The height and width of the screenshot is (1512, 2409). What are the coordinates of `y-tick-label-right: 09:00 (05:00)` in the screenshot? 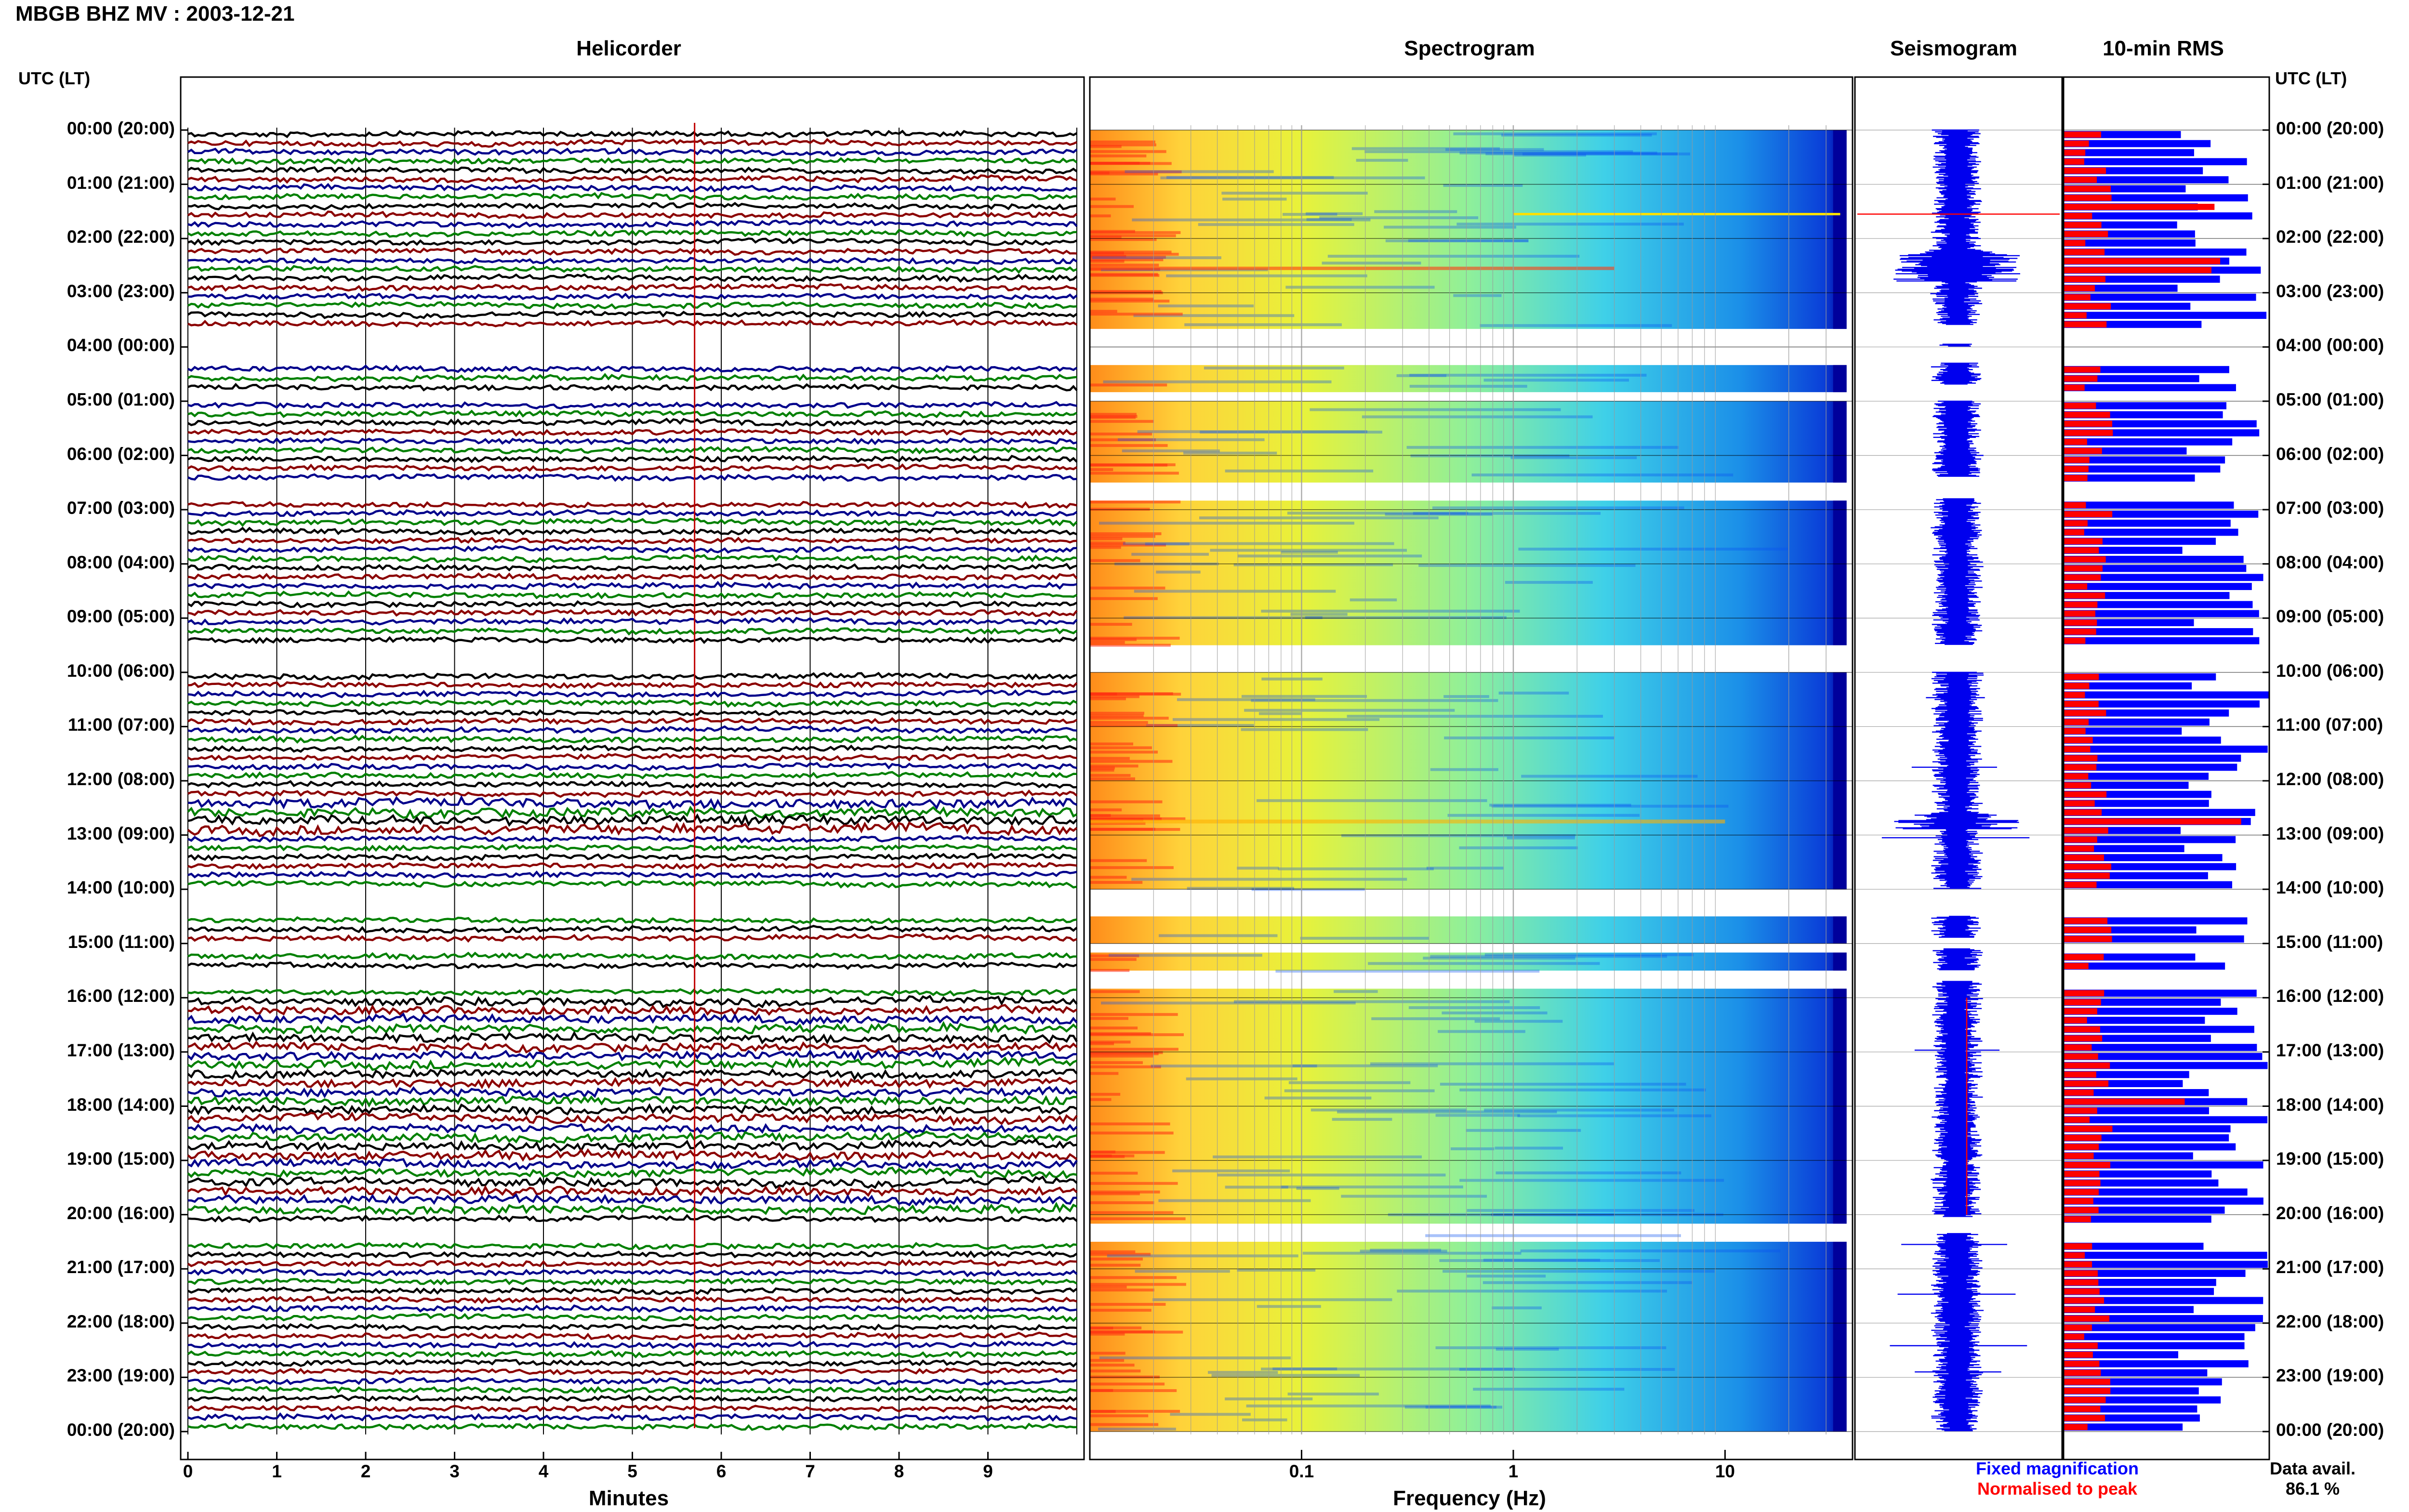 It's located at (2330, 616).